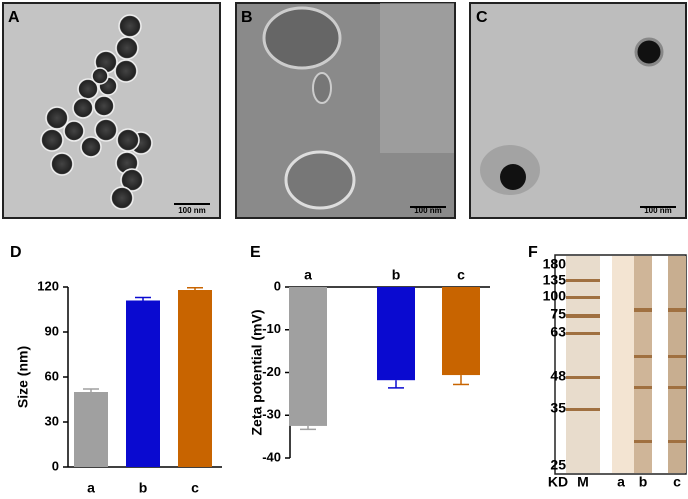 Image resolution: width=688 pixels, height=499 pixels. I want to click on tem-image-a, so click(111, 110).